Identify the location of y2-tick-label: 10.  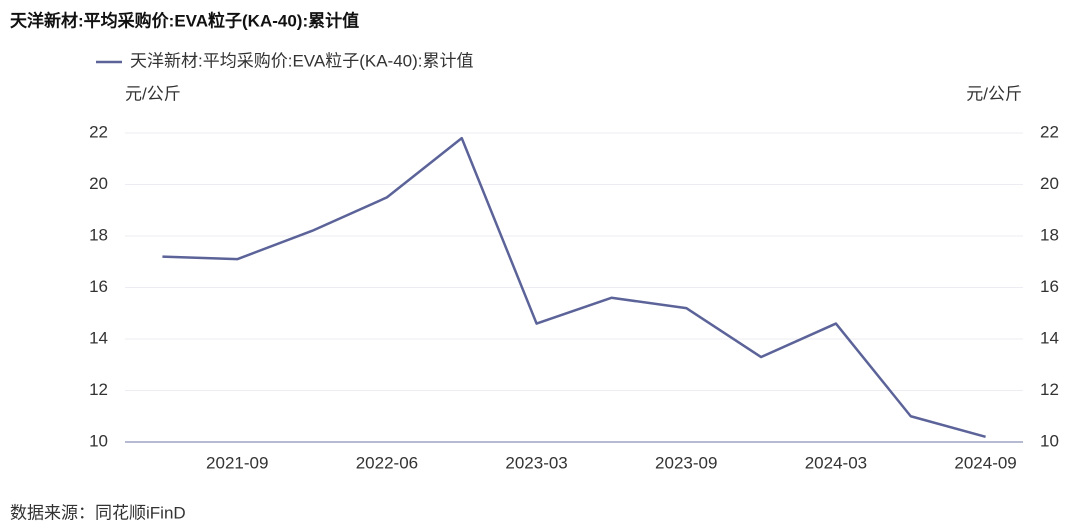
(1049, 440).